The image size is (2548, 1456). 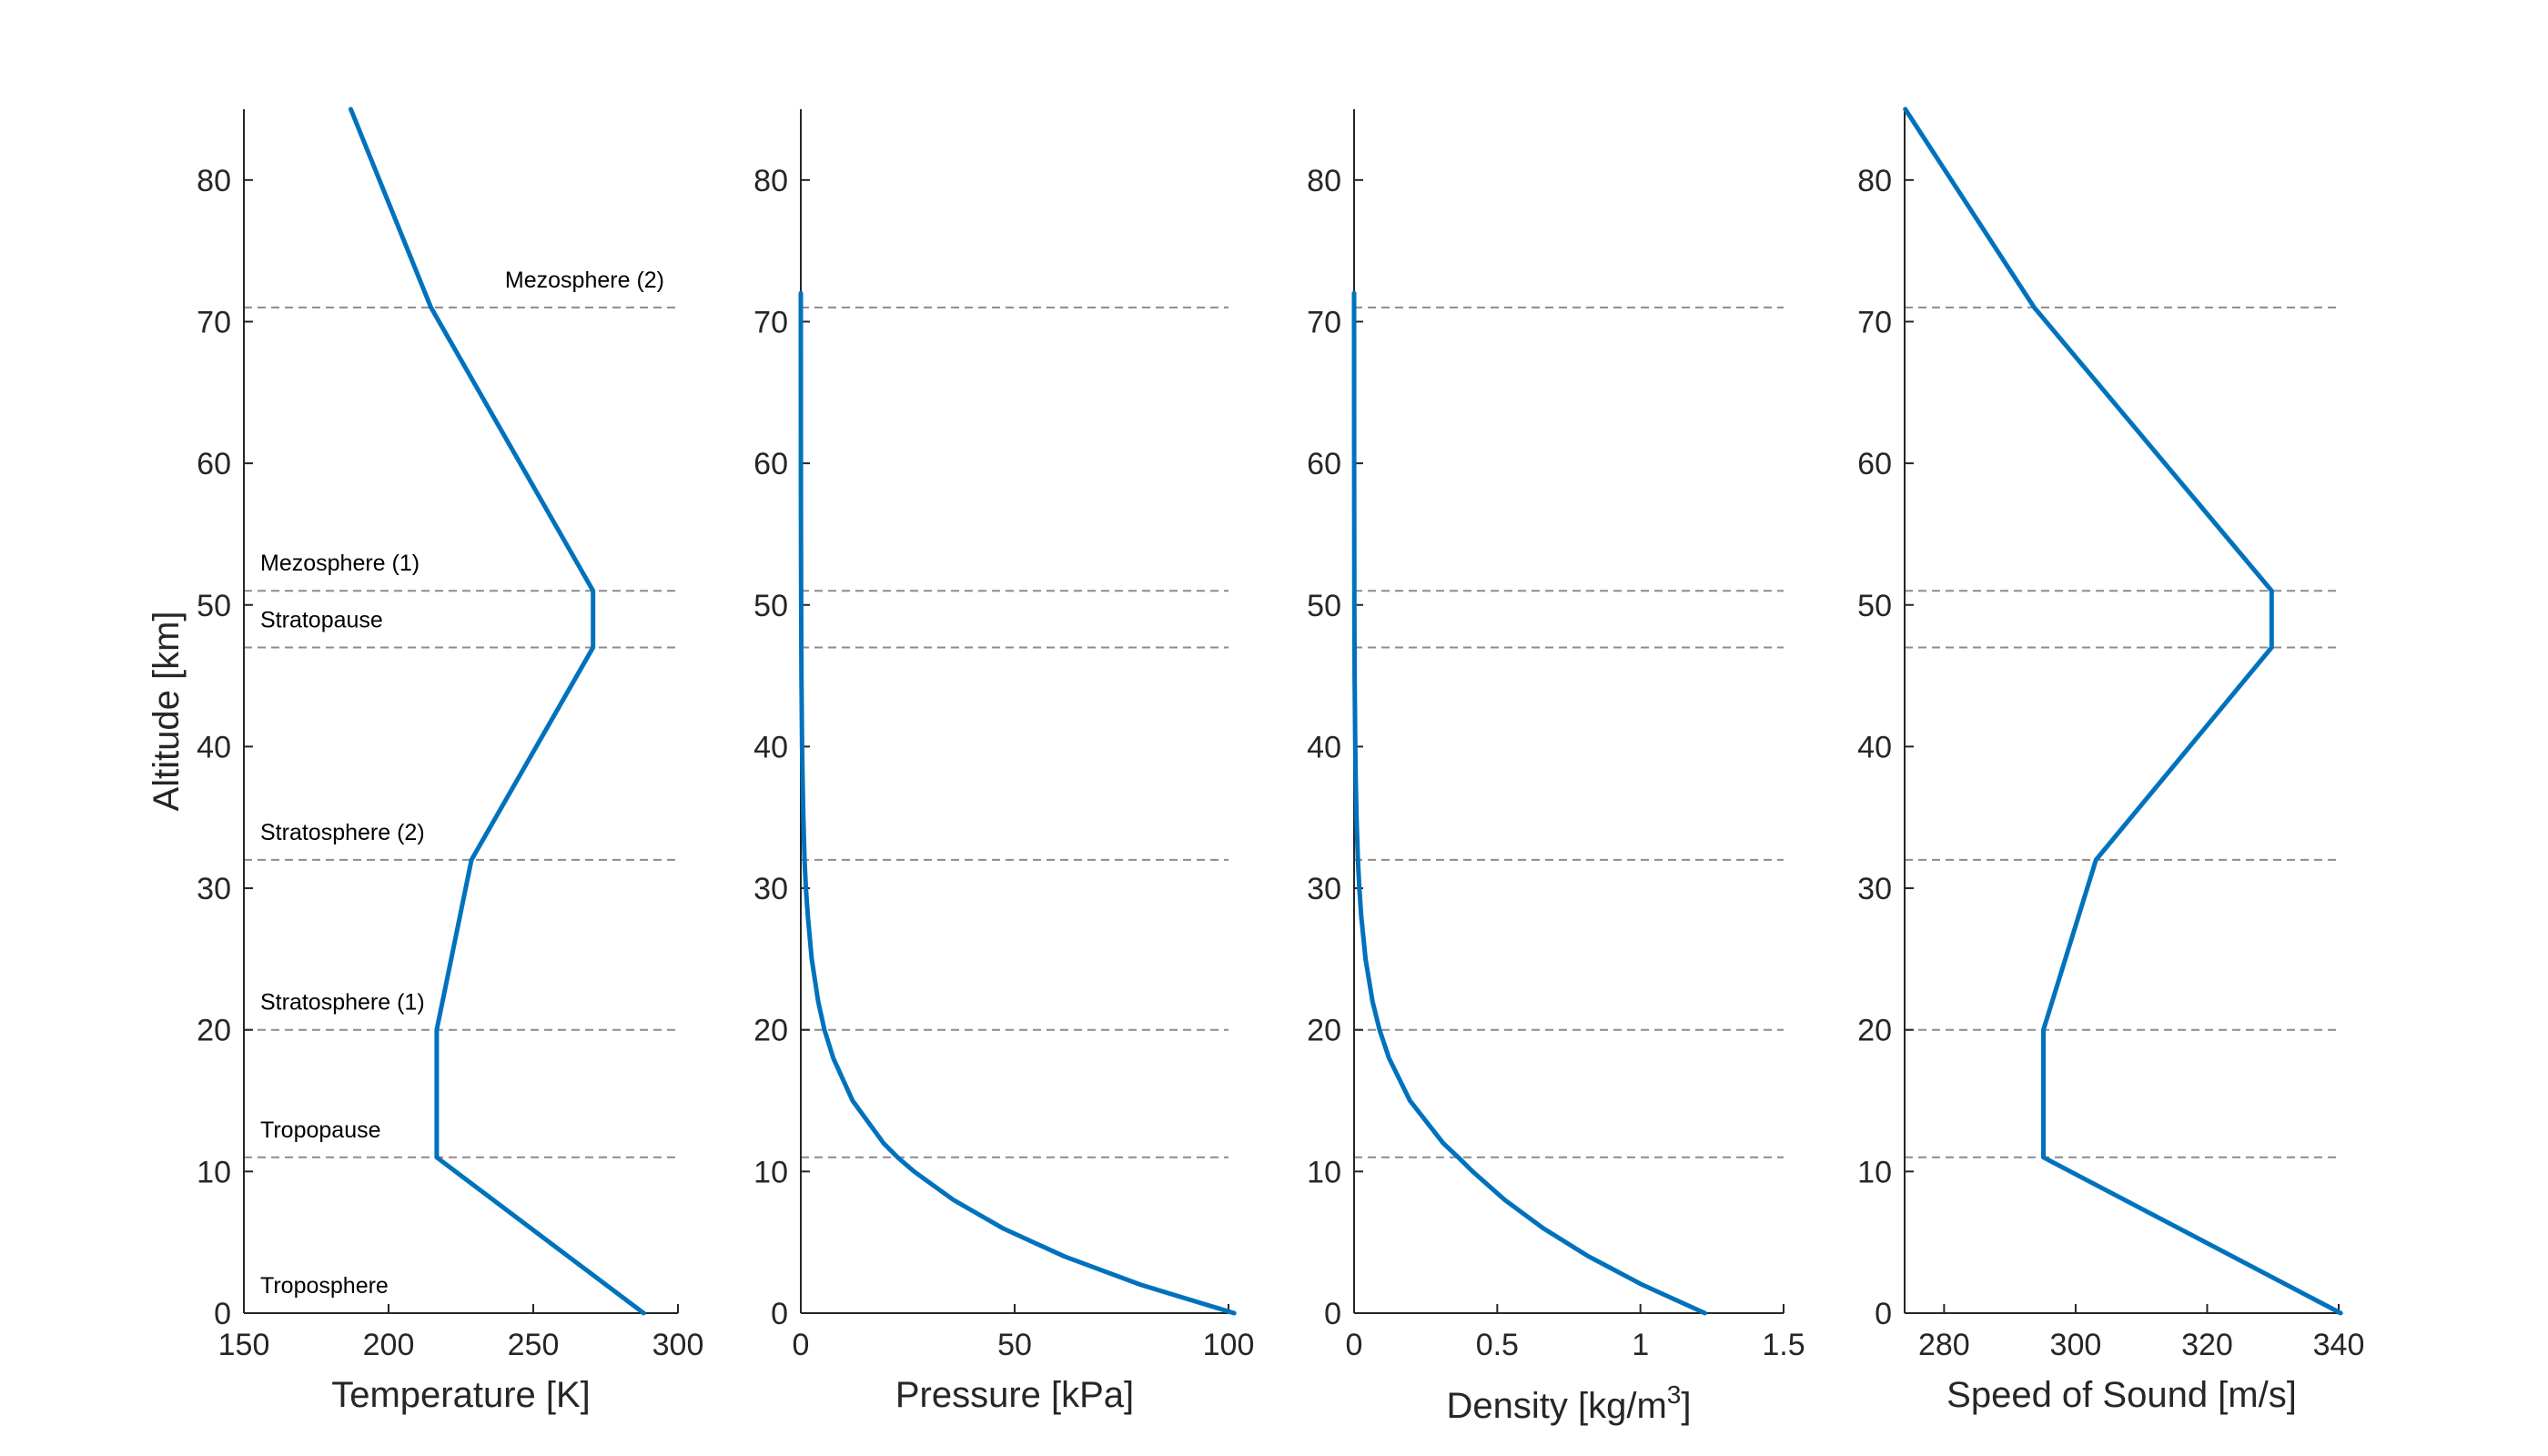 I want to click on x-tick-label: 150, so click(x=244, y=1345).